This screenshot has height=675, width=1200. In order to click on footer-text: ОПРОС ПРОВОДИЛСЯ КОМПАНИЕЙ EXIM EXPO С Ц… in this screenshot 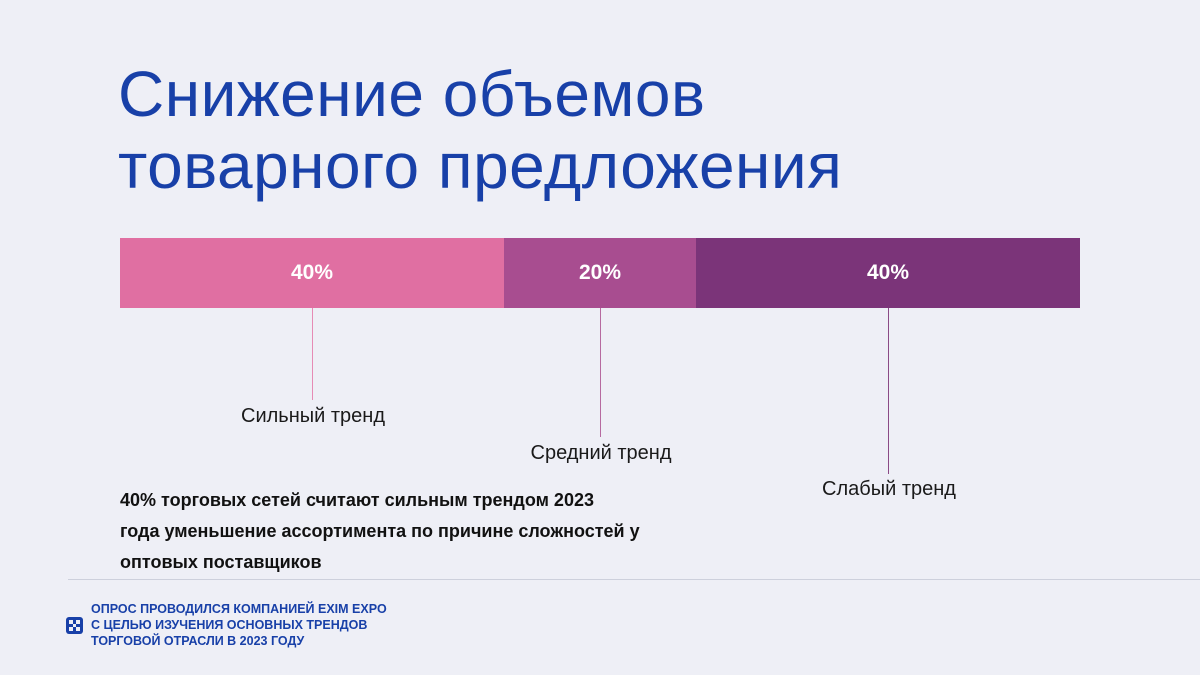, I will do `click(239, 625)`.